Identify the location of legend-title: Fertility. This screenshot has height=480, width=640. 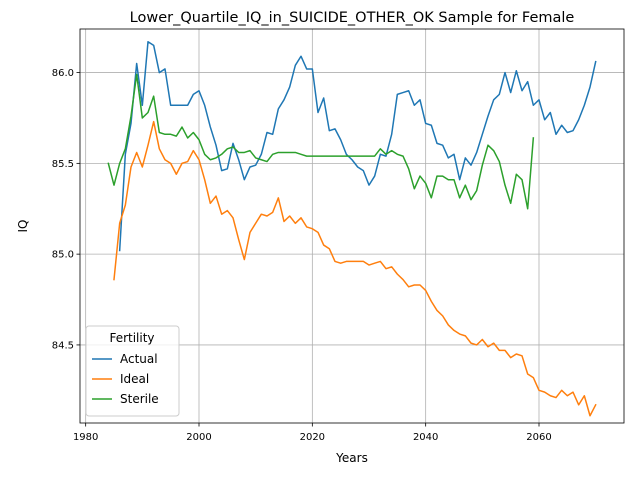
(131, 338).